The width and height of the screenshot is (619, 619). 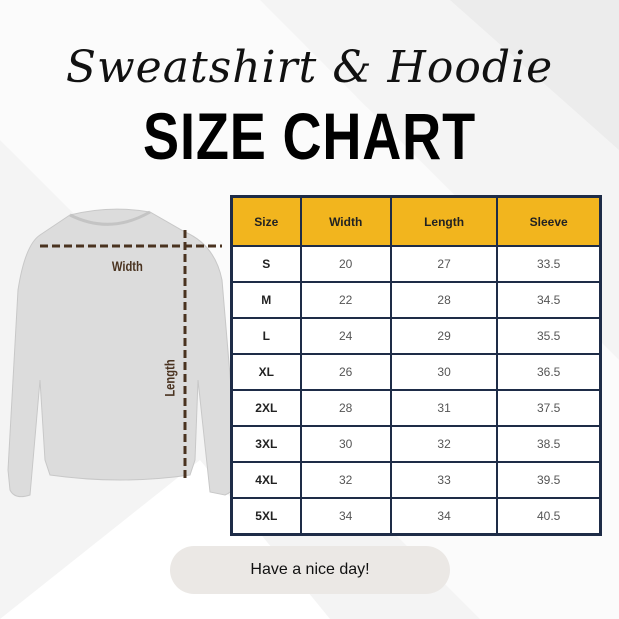 I want to click on measurement-cell: 26, so click(x=345, y=372).